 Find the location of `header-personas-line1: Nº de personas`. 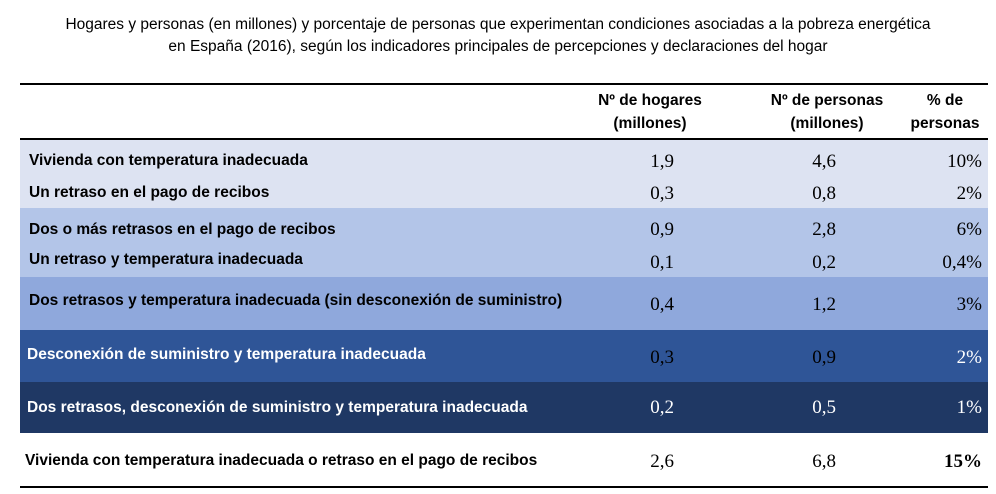

header-personas-line1: Nº de personas is located at coordinates (827, 100).